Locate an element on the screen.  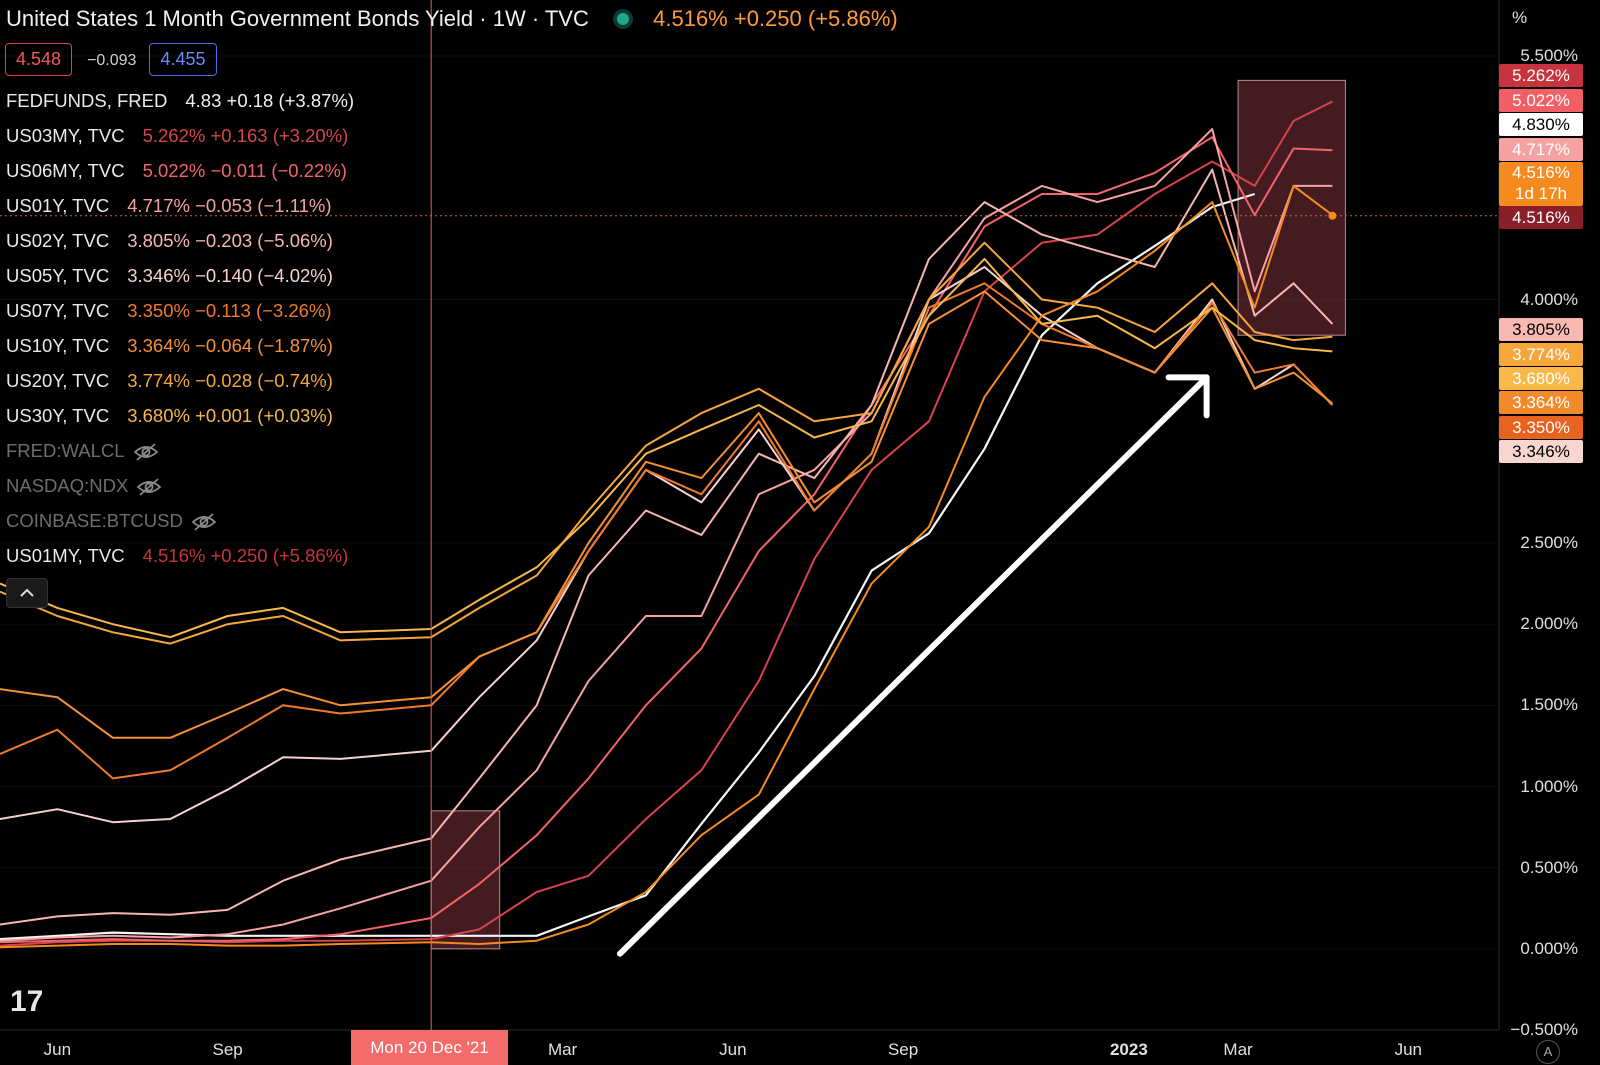
price-pill-3: 4.717% is located at coordinates (1541, 149).